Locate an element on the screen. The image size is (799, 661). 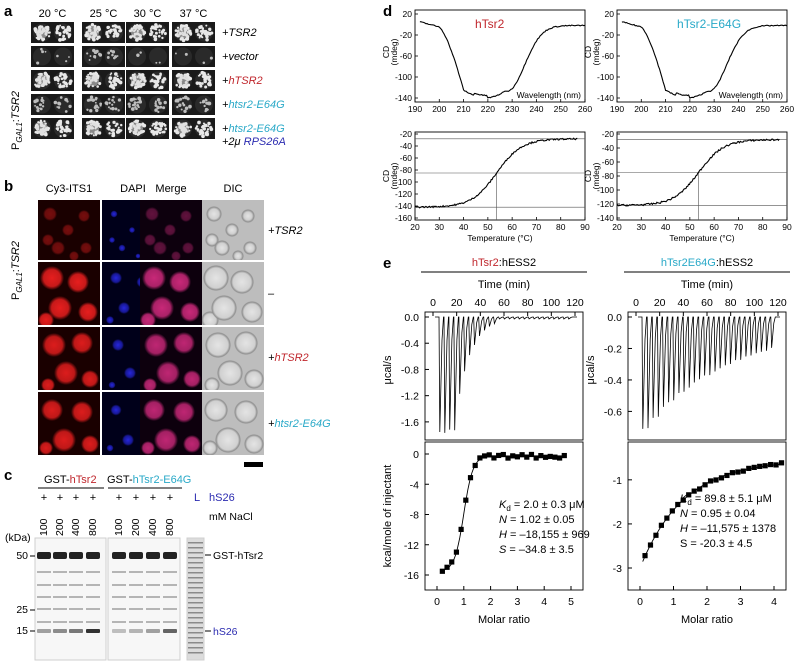
text-span: = –34.8 ± 3.5 is located at coordinates (540, 550).